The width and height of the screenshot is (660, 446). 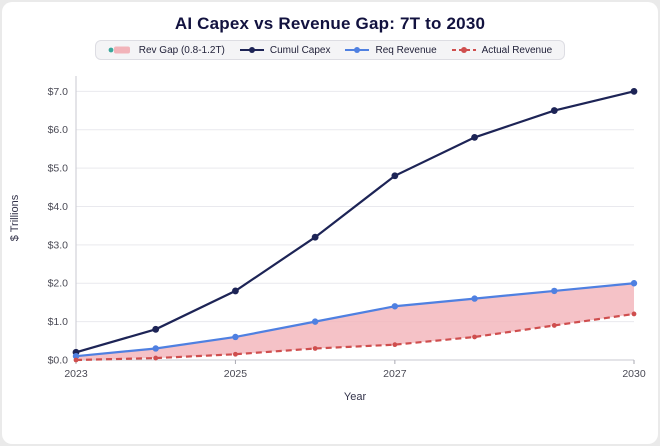 What do you see at coordinates (355, 337) in the screenshot?
I see `series-line-actual-revenue` at bounding box center [355, 337].